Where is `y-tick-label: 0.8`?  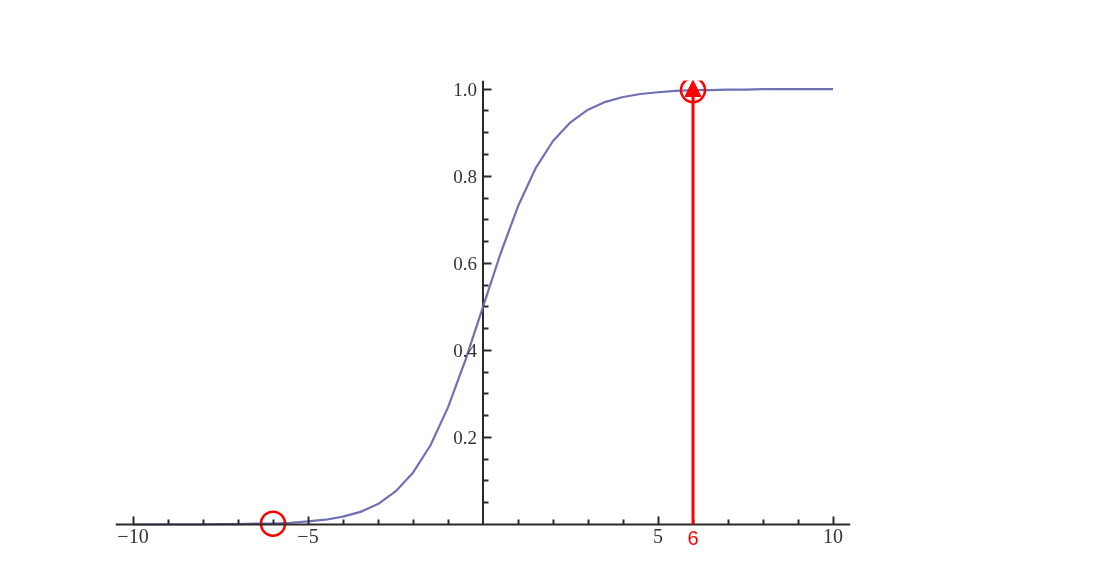 y-tick-label: 0.8 is located at coordinates (465, 176).